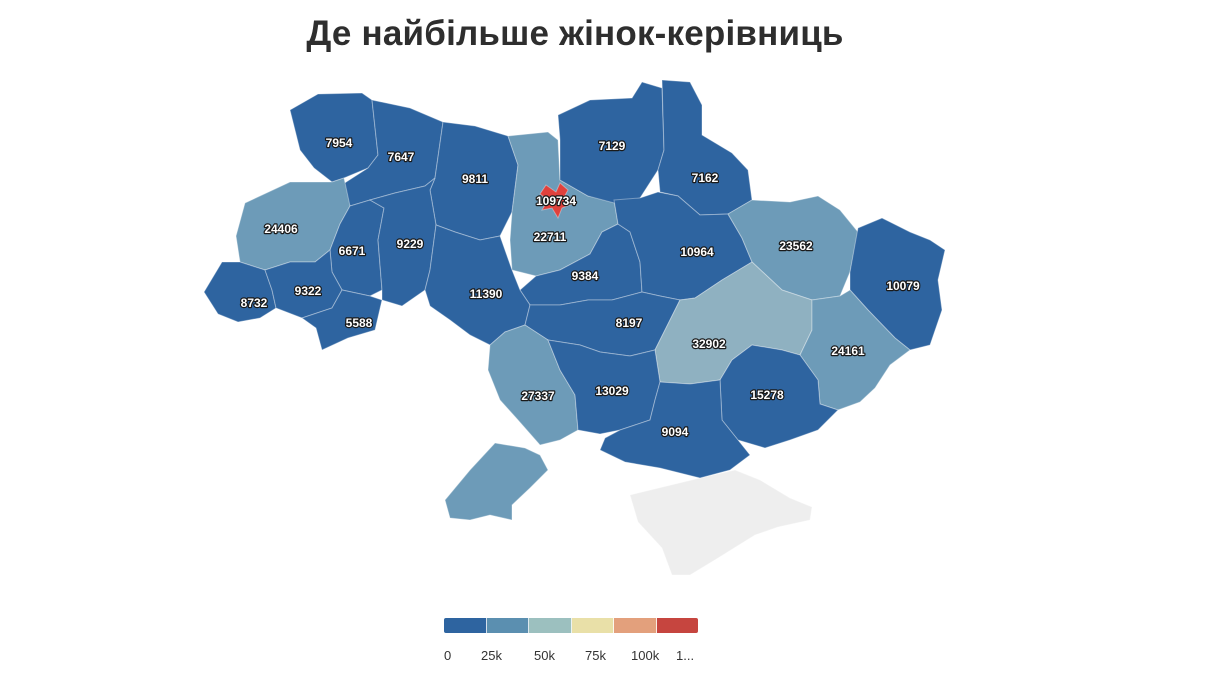 The image size is (1209, 680). Describe the element at coordinates (496, 481) in the screenshot. I see `region-odesa-south` at that location.